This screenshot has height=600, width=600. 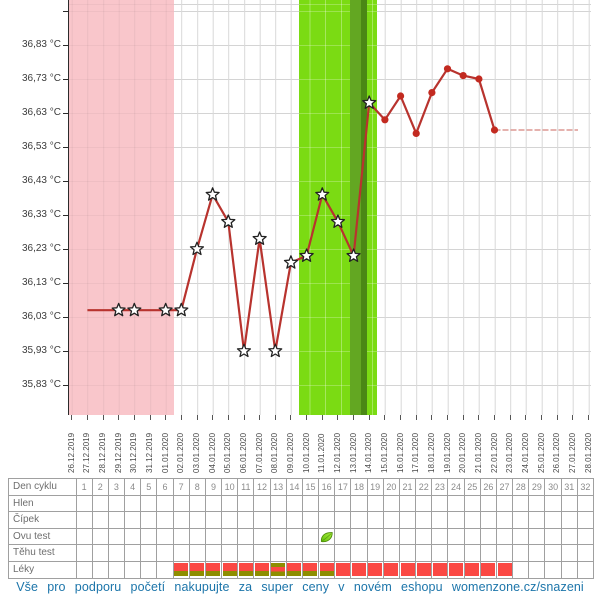 What do you see at coordinates (517, 587) in the screenshot?
I see `promo-link: womenzone.cz/snazeni` at bounding box center [517, 587].